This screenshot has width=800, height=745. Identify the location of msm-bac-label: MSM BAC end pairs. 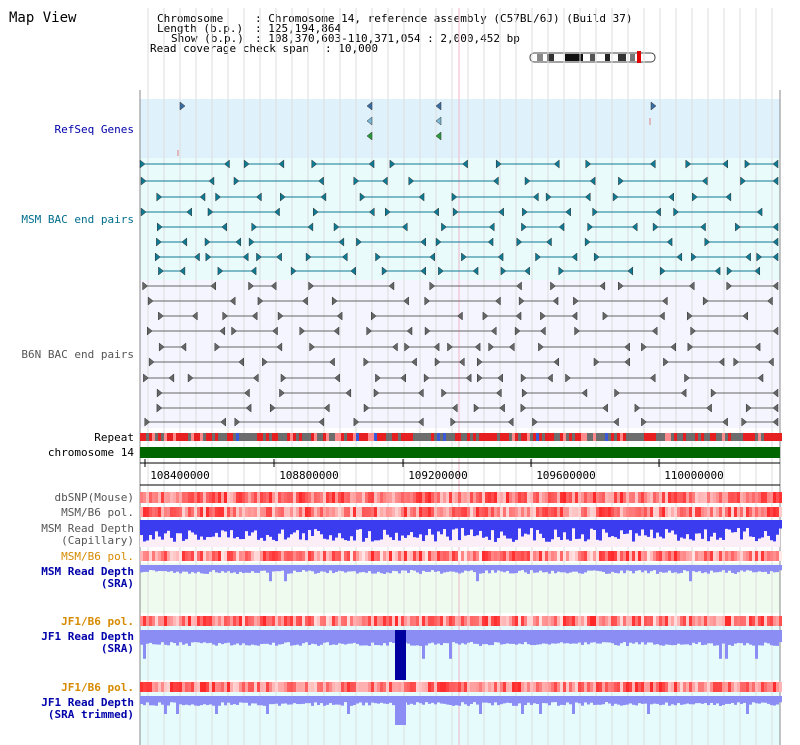
(77, 219).